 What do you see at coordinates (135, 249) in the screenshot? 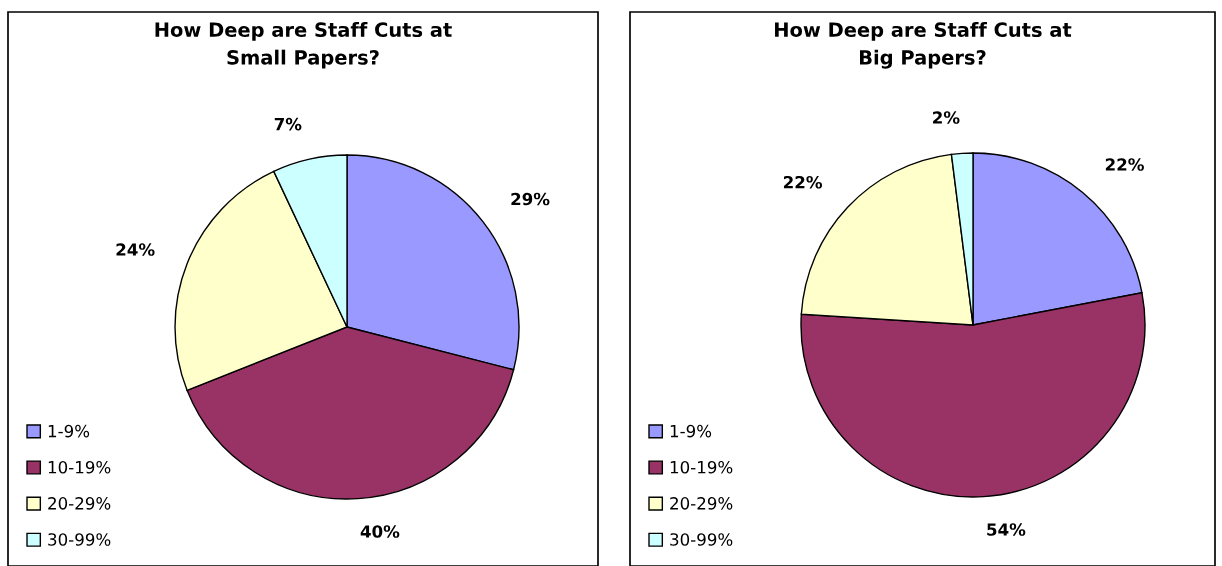
I see `data-label: 24%` at bounding box center [135, 249].